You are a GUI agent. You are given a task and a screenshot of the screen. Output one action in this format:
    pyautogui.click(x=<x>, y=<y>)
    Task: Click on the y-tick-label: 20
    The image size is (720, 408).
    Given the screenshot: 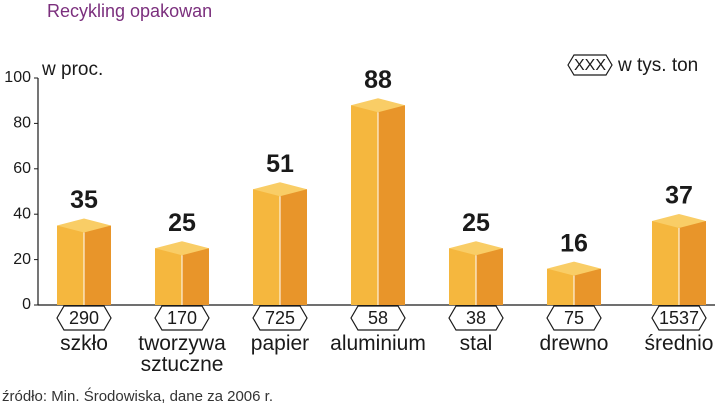 What is the action you would take?
    pyautogui.click(x=22, y=259)
    